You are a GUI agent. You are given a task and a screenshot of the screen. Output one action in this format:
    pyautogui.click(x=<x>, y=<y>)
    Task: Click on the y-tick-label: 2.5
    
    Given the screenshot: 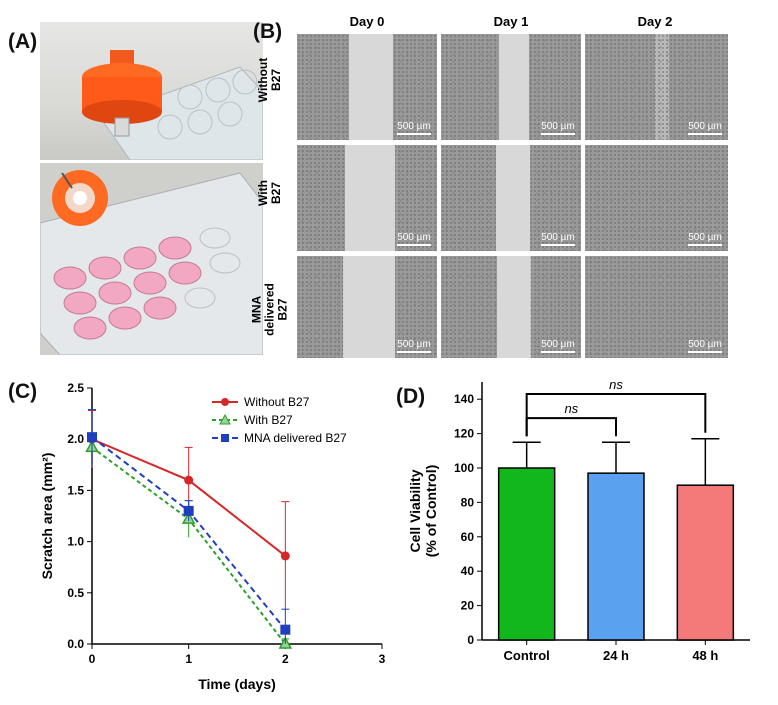 What is the action you would take?
    pyautogui.click(x=75, y=388)
    